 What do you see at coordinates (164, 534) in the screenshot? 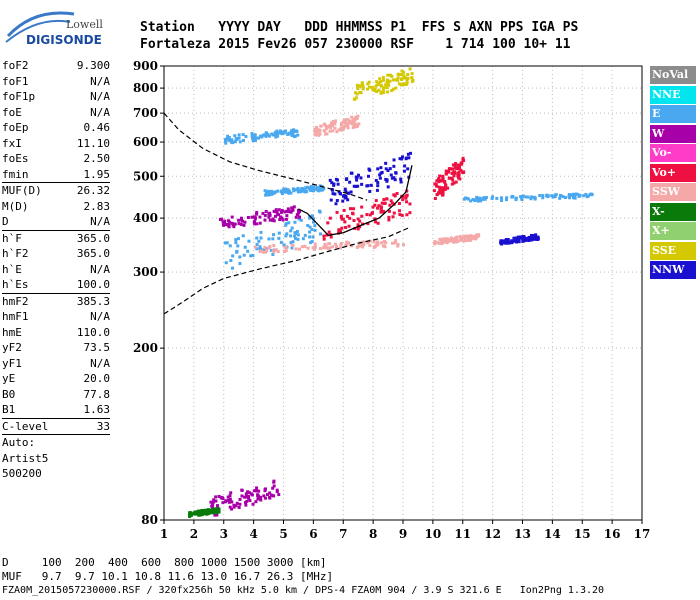
I see `x-tick-label: 1` at bounding box center [164, 534].